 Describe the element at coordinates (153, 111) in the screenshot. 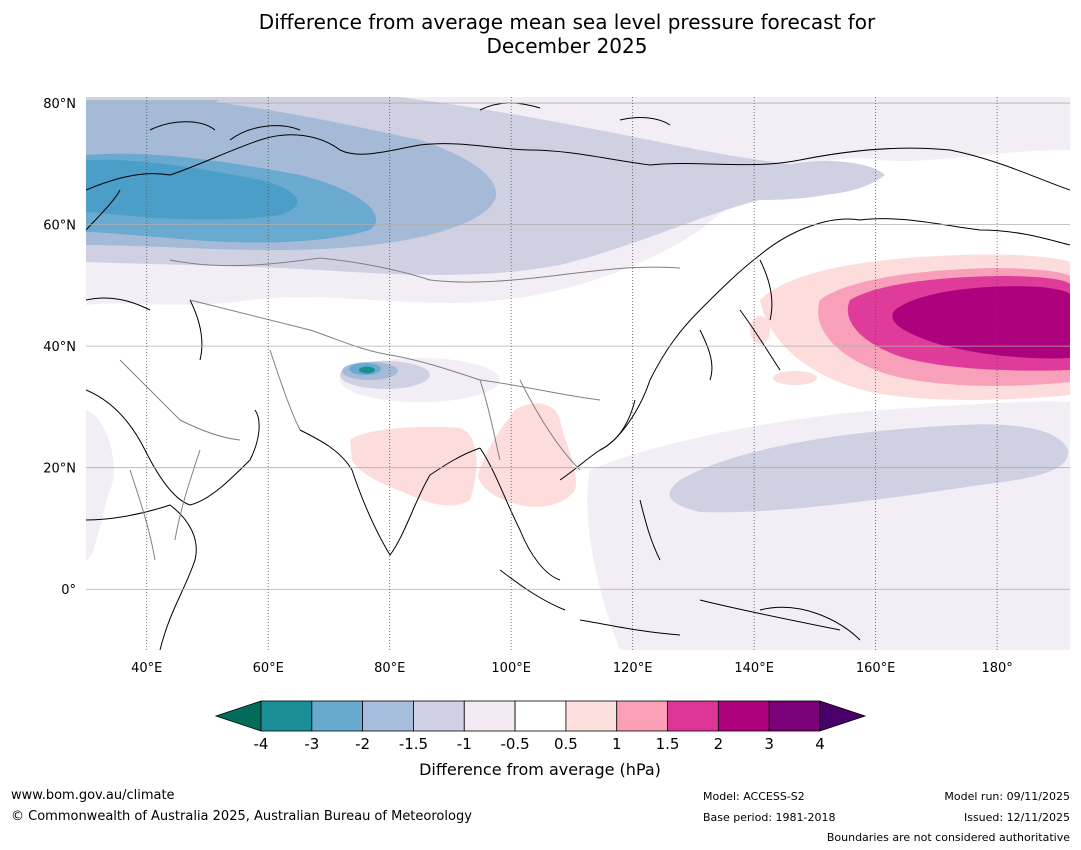

I see `anomaly-region-arctic-minus15` at that location.